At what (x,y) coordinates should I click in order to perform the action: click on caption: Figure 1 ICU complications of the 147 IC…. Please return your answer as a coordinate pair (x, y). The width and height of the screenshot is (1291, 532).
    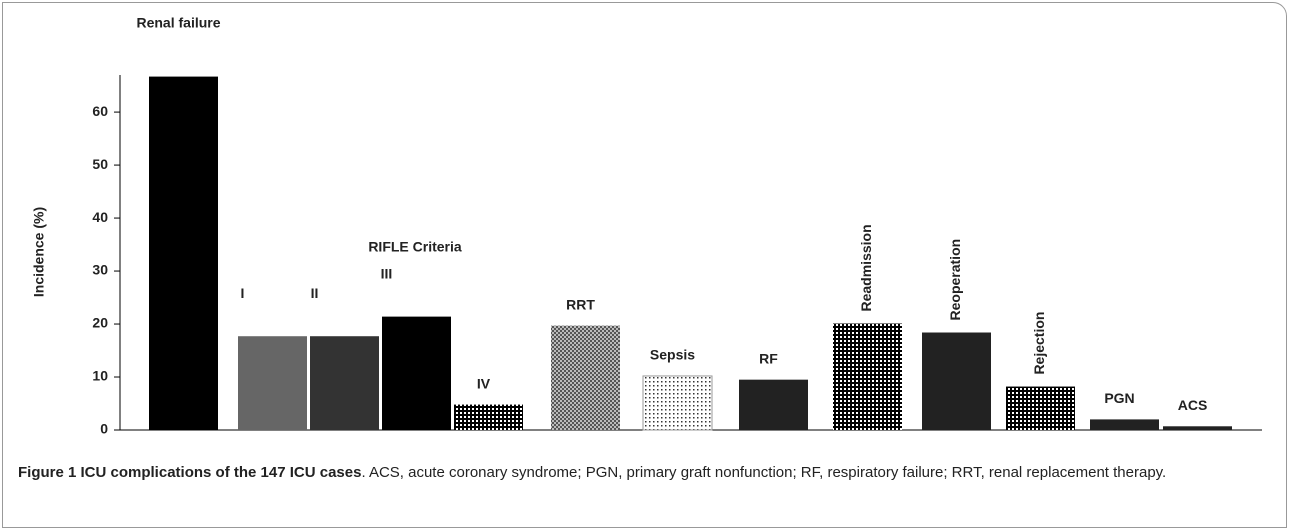
    Looking at the image, I should click on (643, 473).